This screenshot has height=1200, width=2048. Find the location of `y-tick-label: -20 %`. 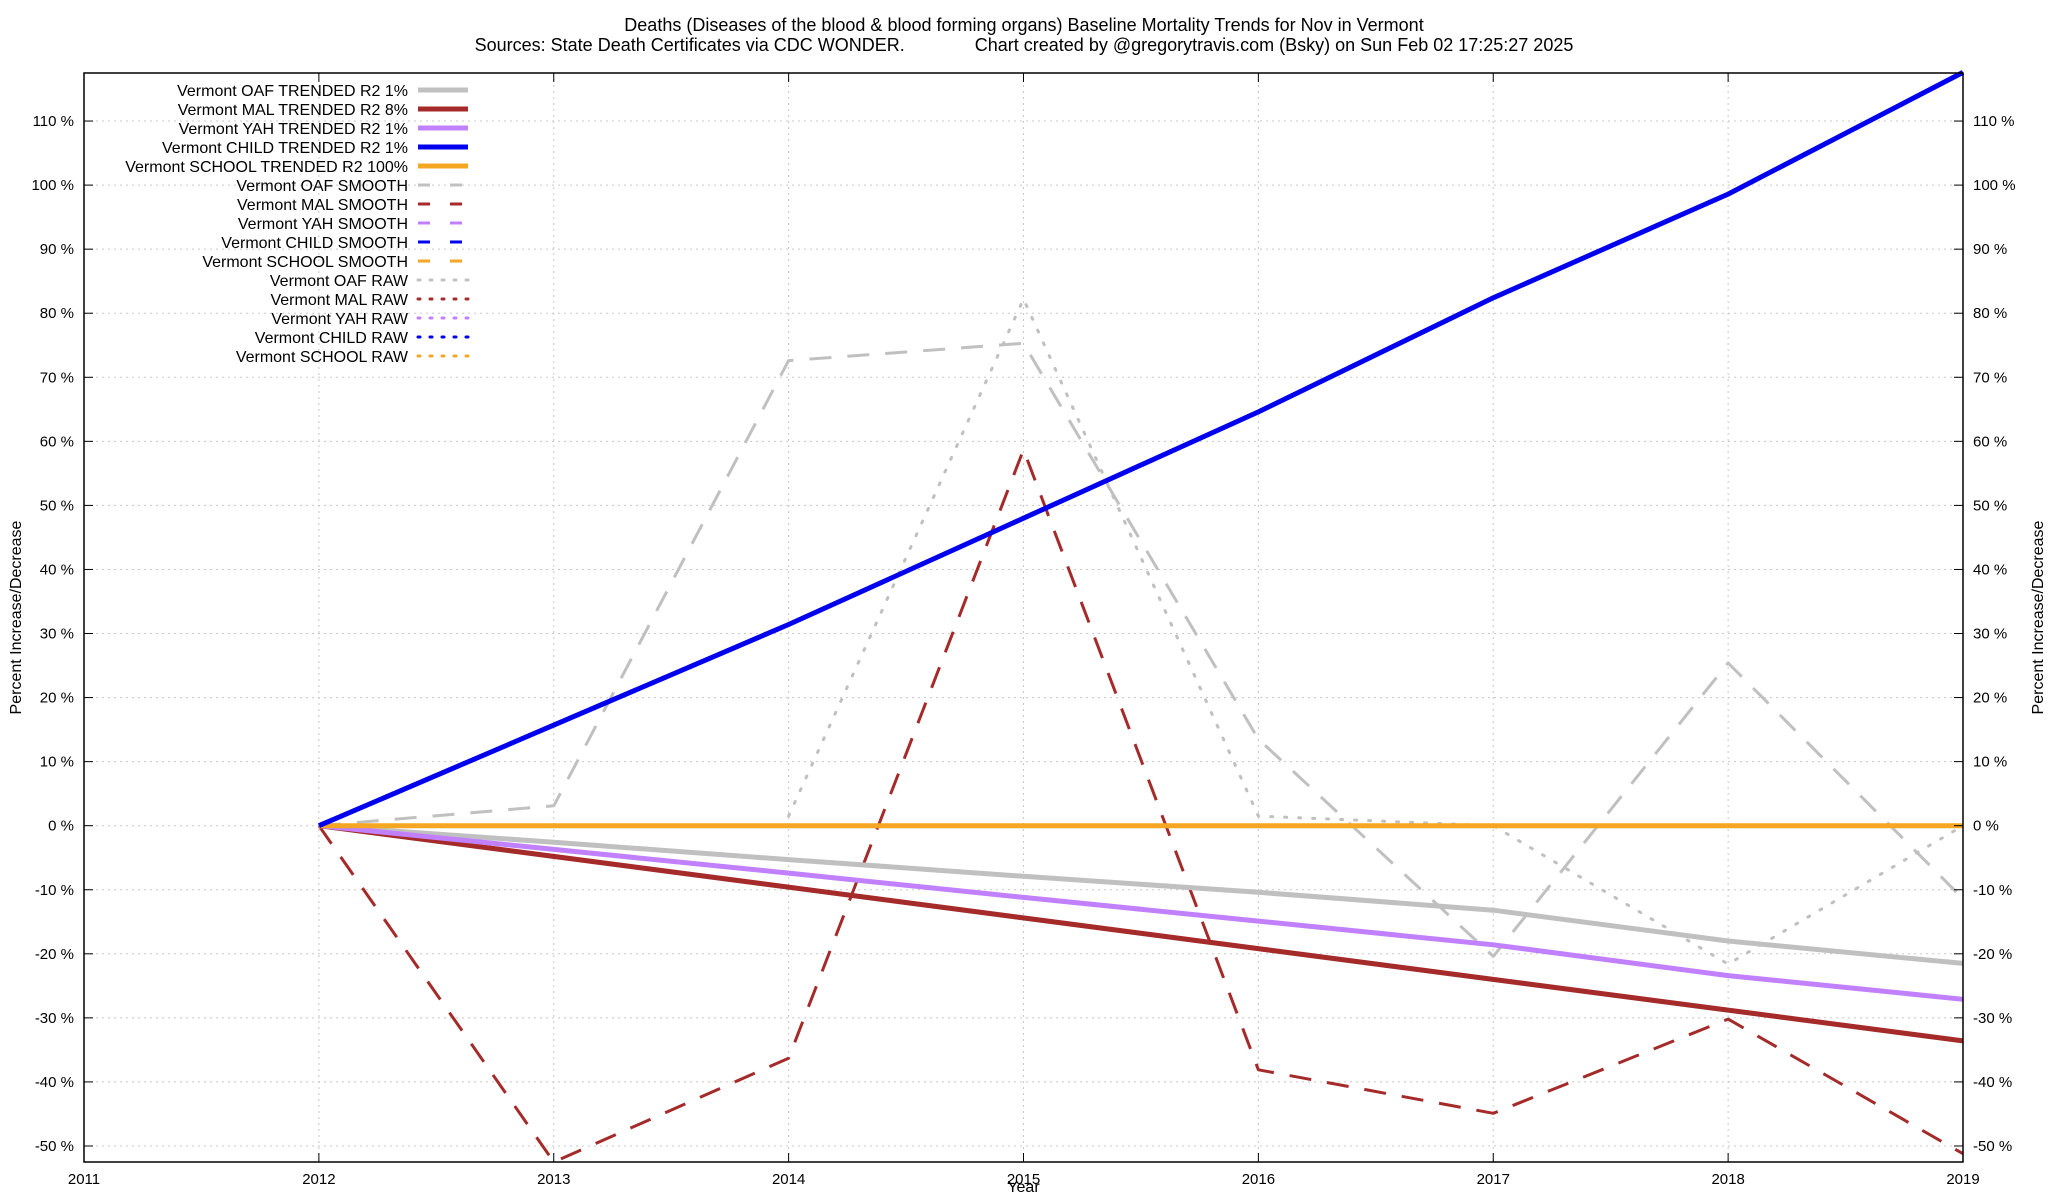

y-tick-label: -20 % is located at coordinates (54, 954).